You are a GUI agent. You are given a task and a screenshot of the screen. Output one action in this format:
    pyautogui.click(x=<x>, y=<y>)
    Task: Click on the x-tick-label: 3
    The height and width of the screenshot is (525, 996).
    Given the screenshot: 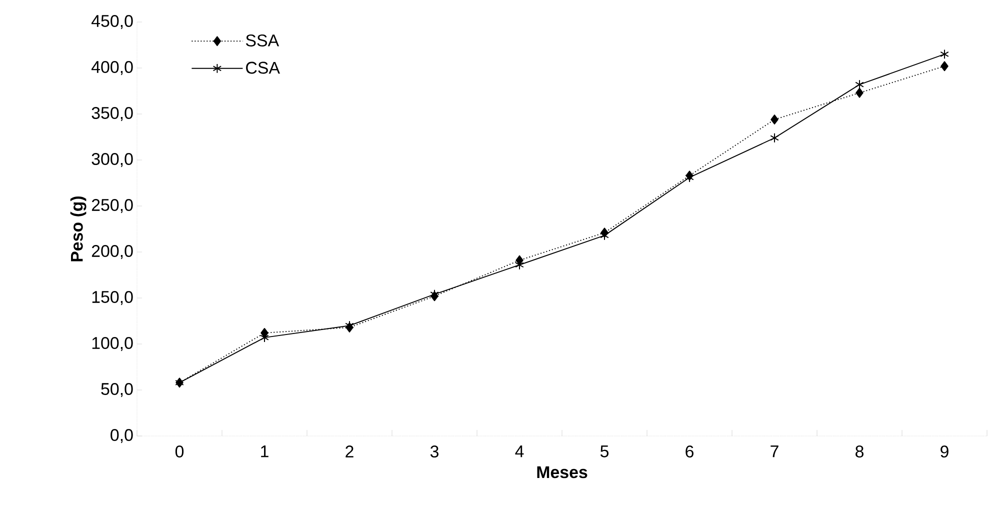 What is the action you would take?
    pyautogui.click(x=434, y=452)
    